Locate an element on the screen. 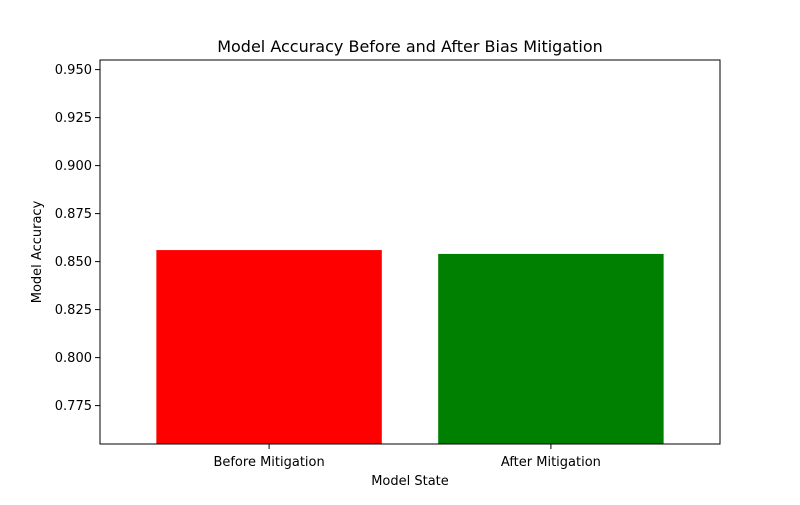 The height and width of the screenshot is (505, 800). y-axis: 0.775 0.800 0.825 0.850 0.875 0.900 0.925 0.950 is located at coordinates (77, 238).